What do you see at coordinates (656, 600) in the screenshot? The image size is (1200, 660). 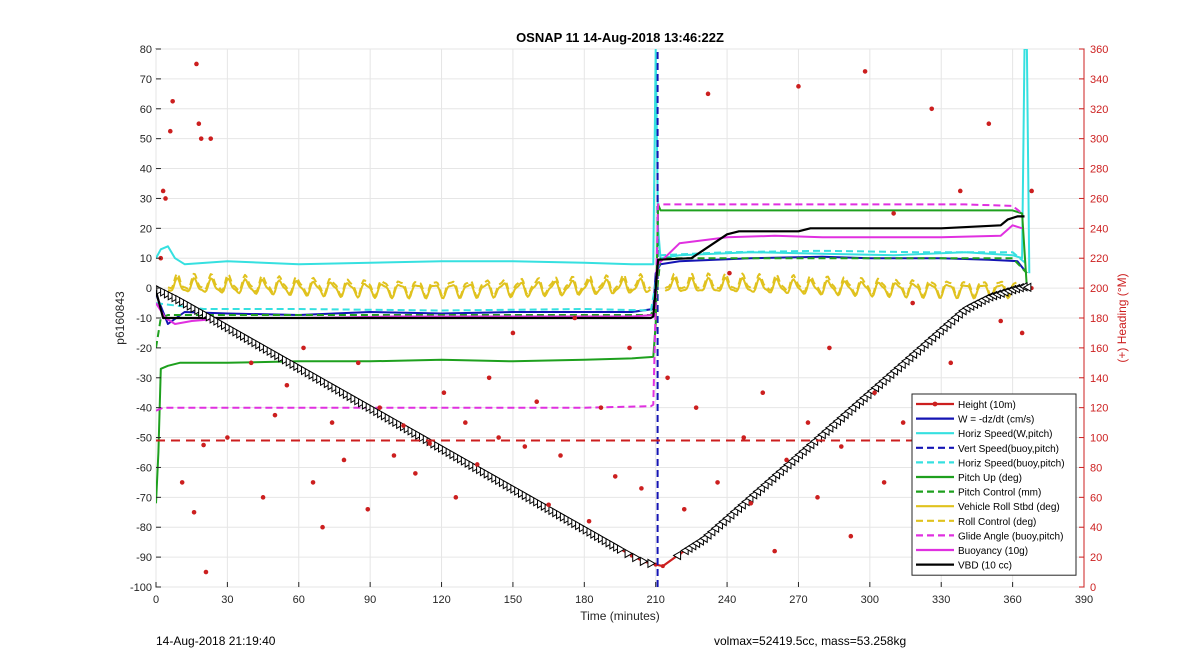 I see `x-tick-label: 210` at bounding box center [656, 600].